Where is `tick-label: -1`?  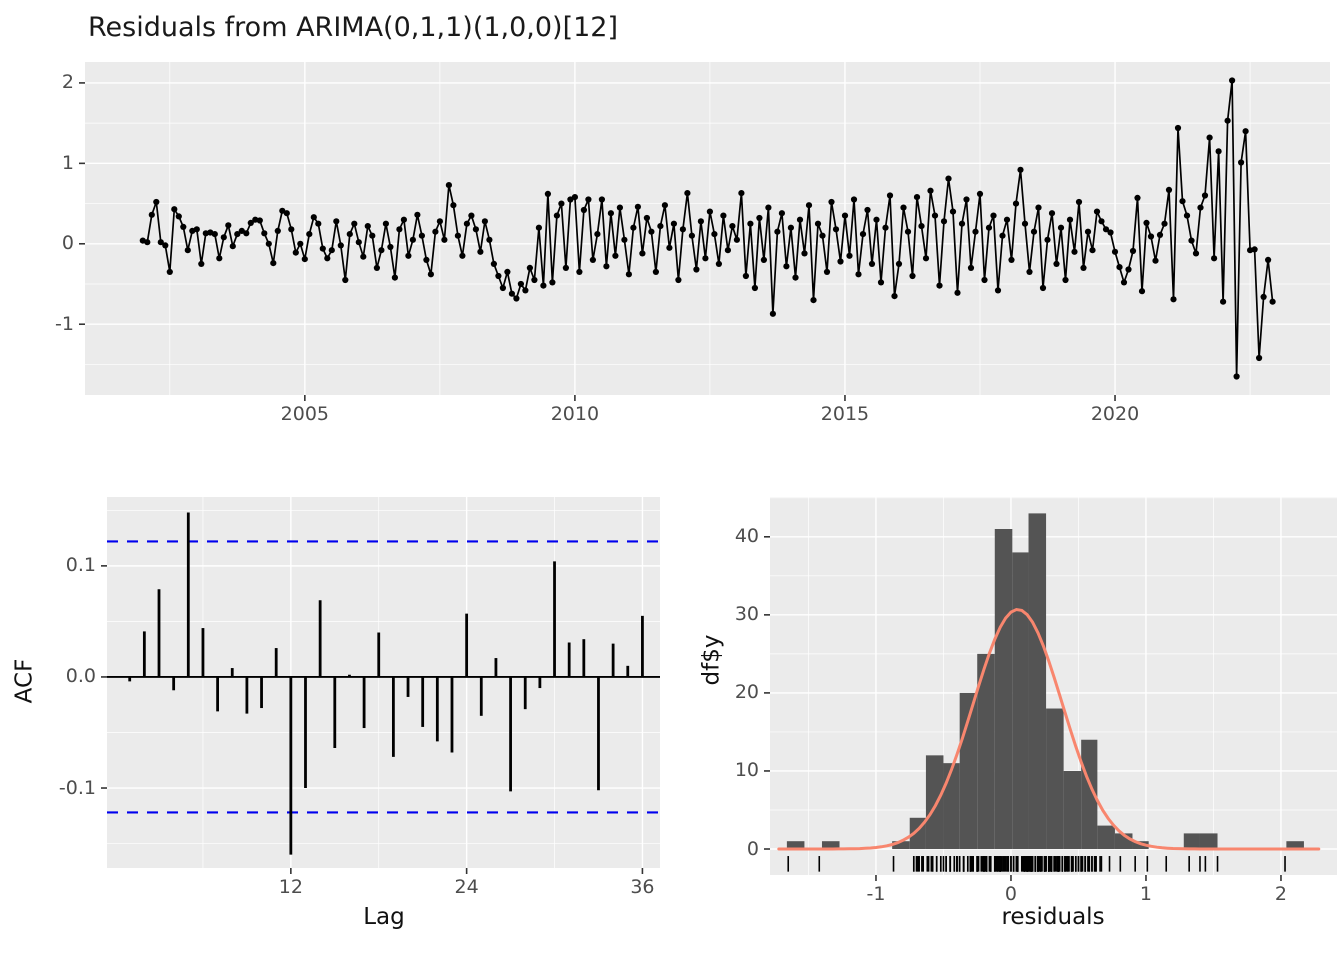 tick-label: -1 is located at coordinates (876, 893).